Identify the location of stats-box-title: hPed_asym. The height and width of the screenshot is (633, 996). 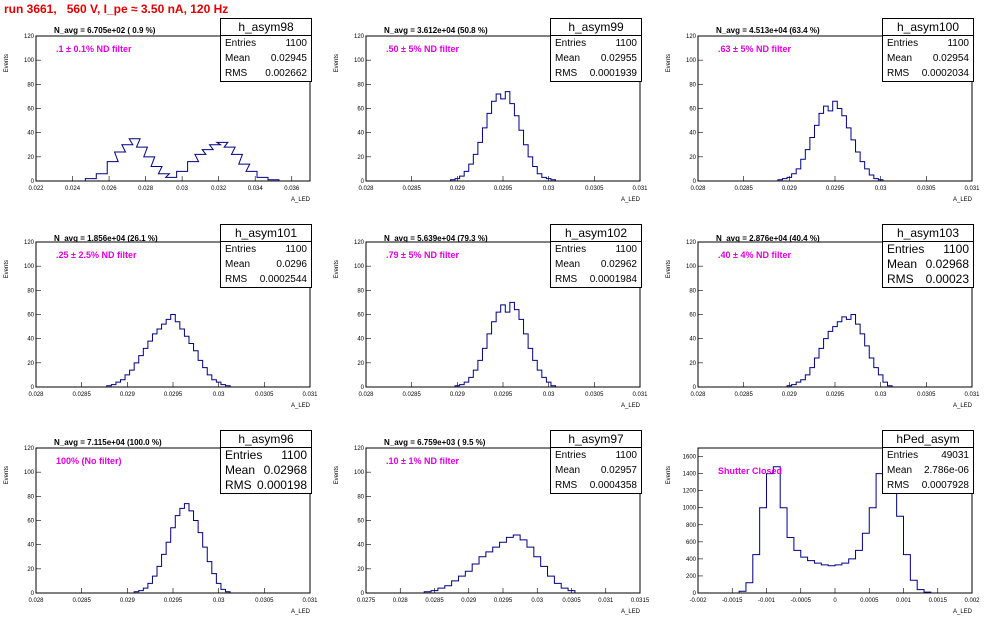
(928, 439).